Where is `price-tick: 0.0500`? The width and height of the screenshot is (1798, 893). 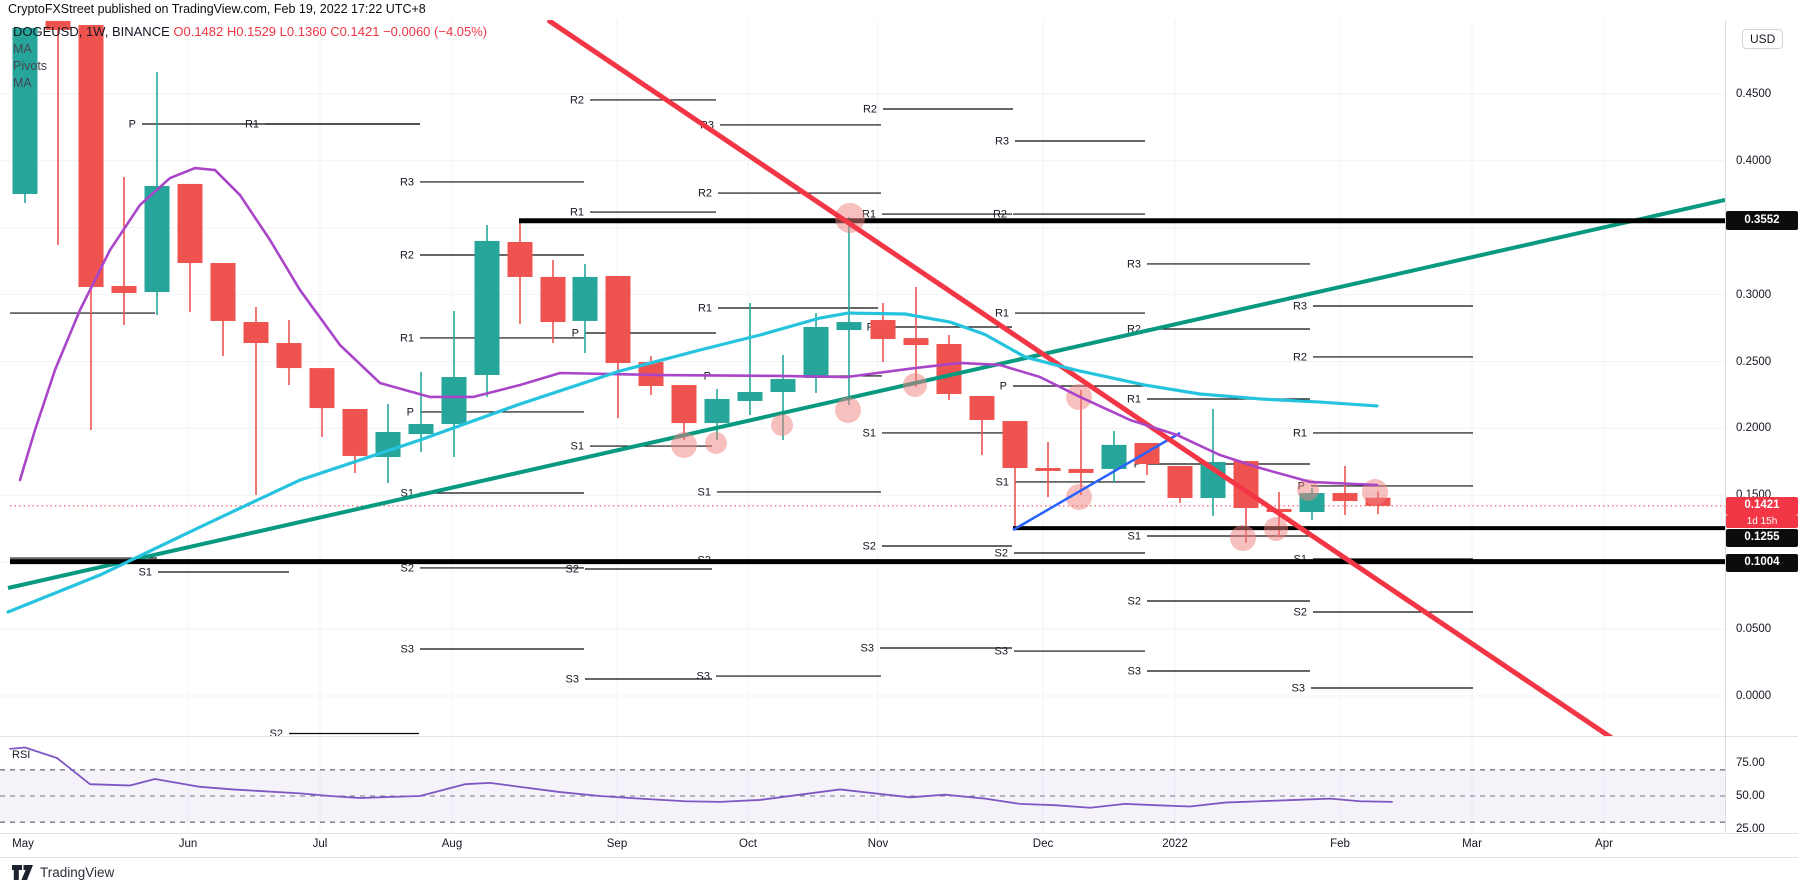 price-tick: 0.0500 is located at coordinates (1754, 629).